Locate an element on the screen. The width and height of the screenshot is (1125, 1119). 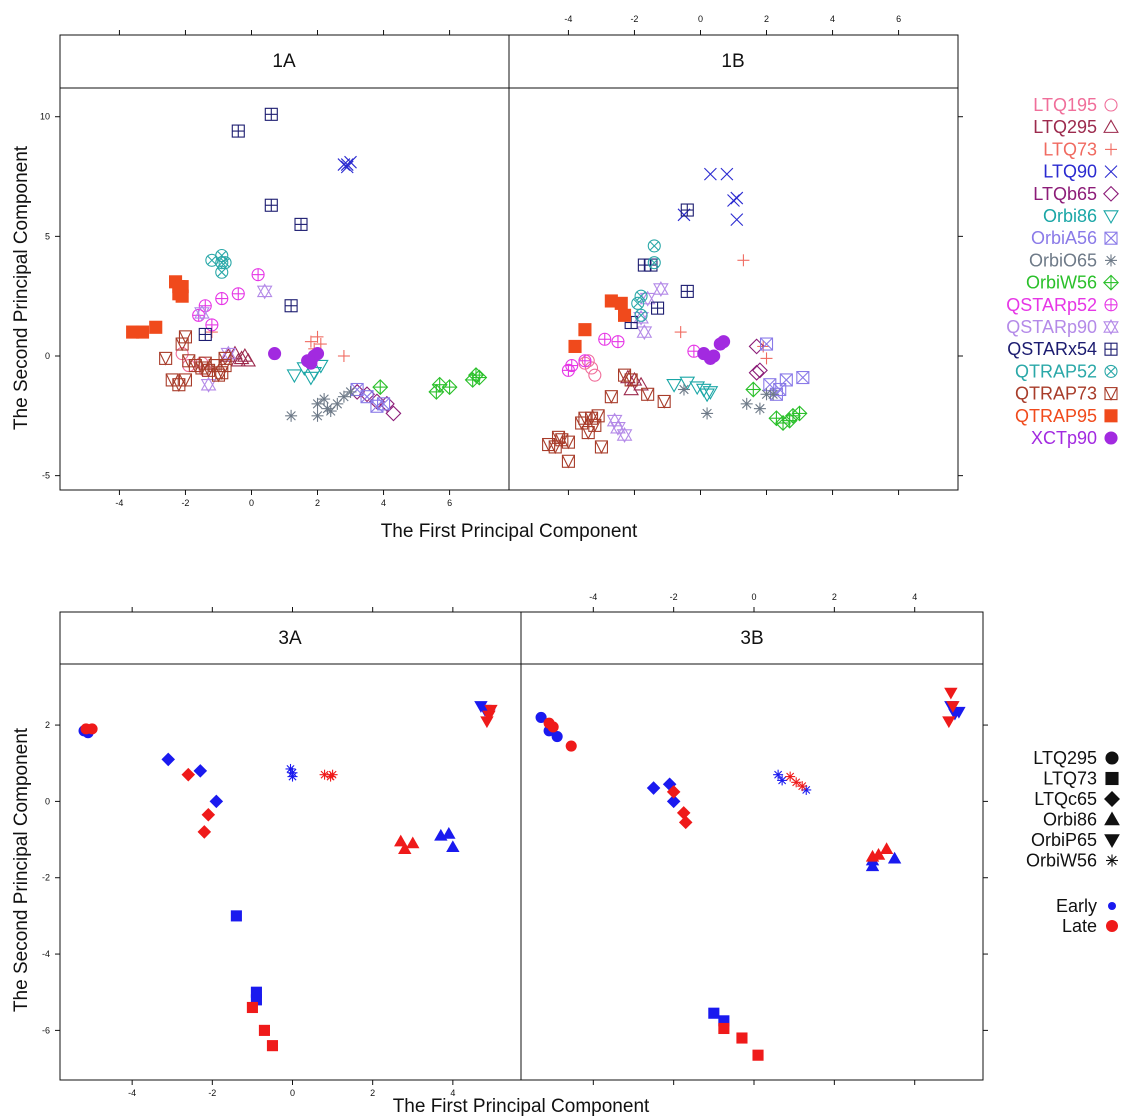
legend-label: LTQ73 is located at coordinates (1070, 149).